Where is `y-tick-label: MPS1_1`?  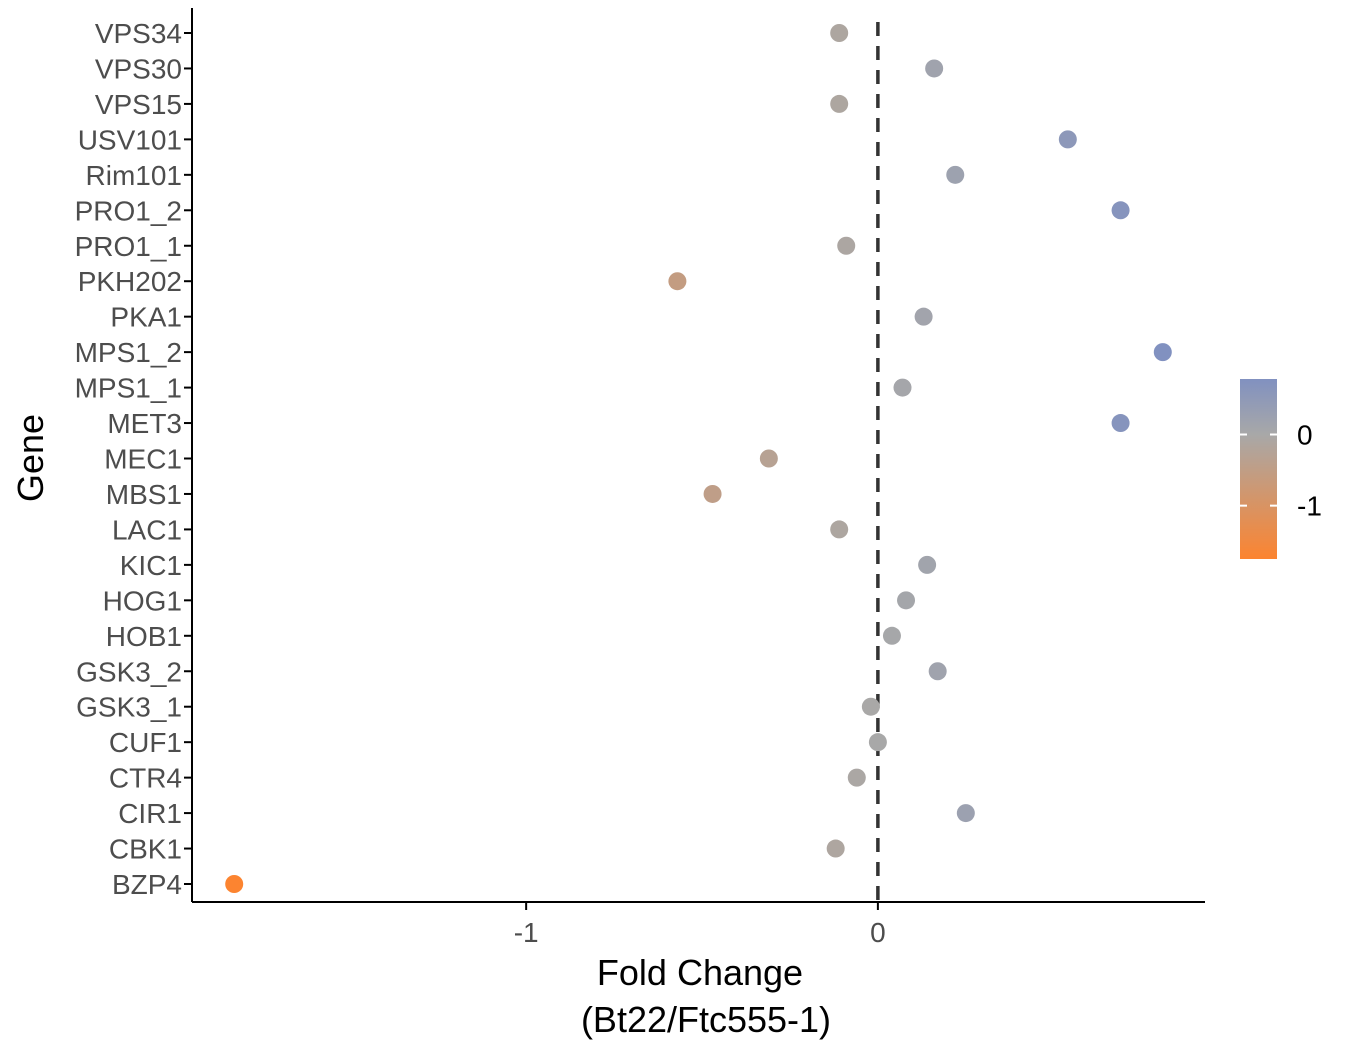
y-tick-label: MPS1_1 is located at coordinates (128, 388).